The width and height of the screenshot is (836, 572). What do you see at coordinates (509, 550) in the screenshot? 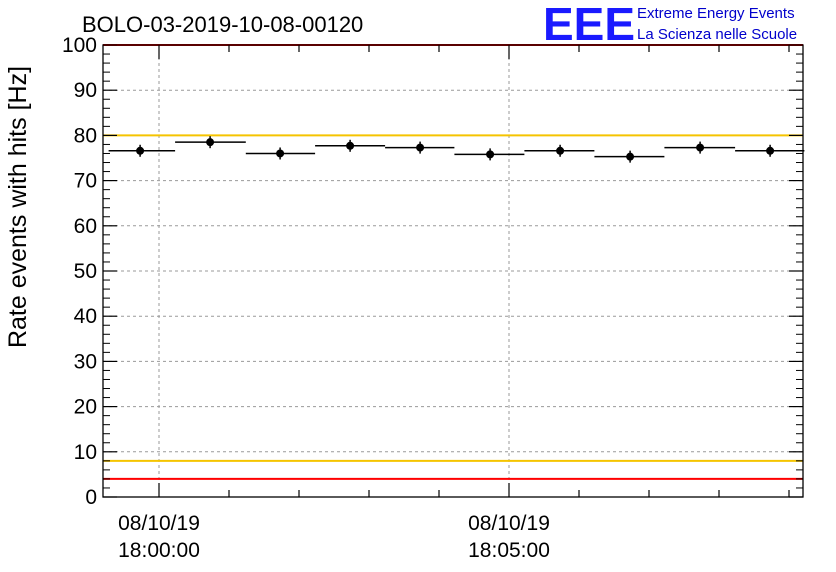
I see `x-tick-label-time: 18:05:00` at bounding box center [509, 550].